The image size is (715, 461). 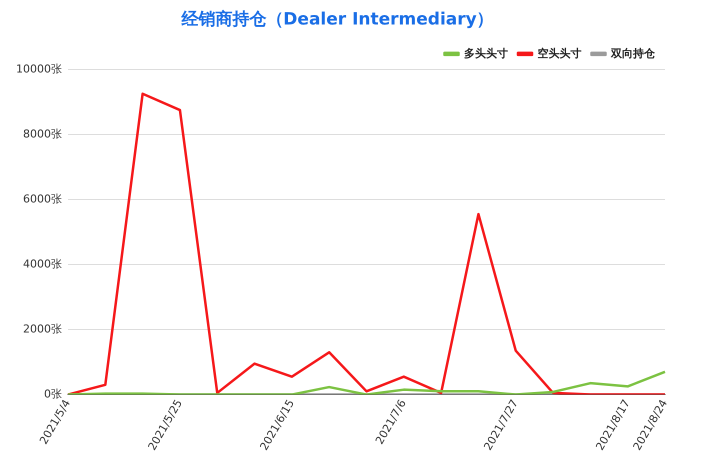 I want to click on y-tick-label: 2000张, so click(x=42, y=329).